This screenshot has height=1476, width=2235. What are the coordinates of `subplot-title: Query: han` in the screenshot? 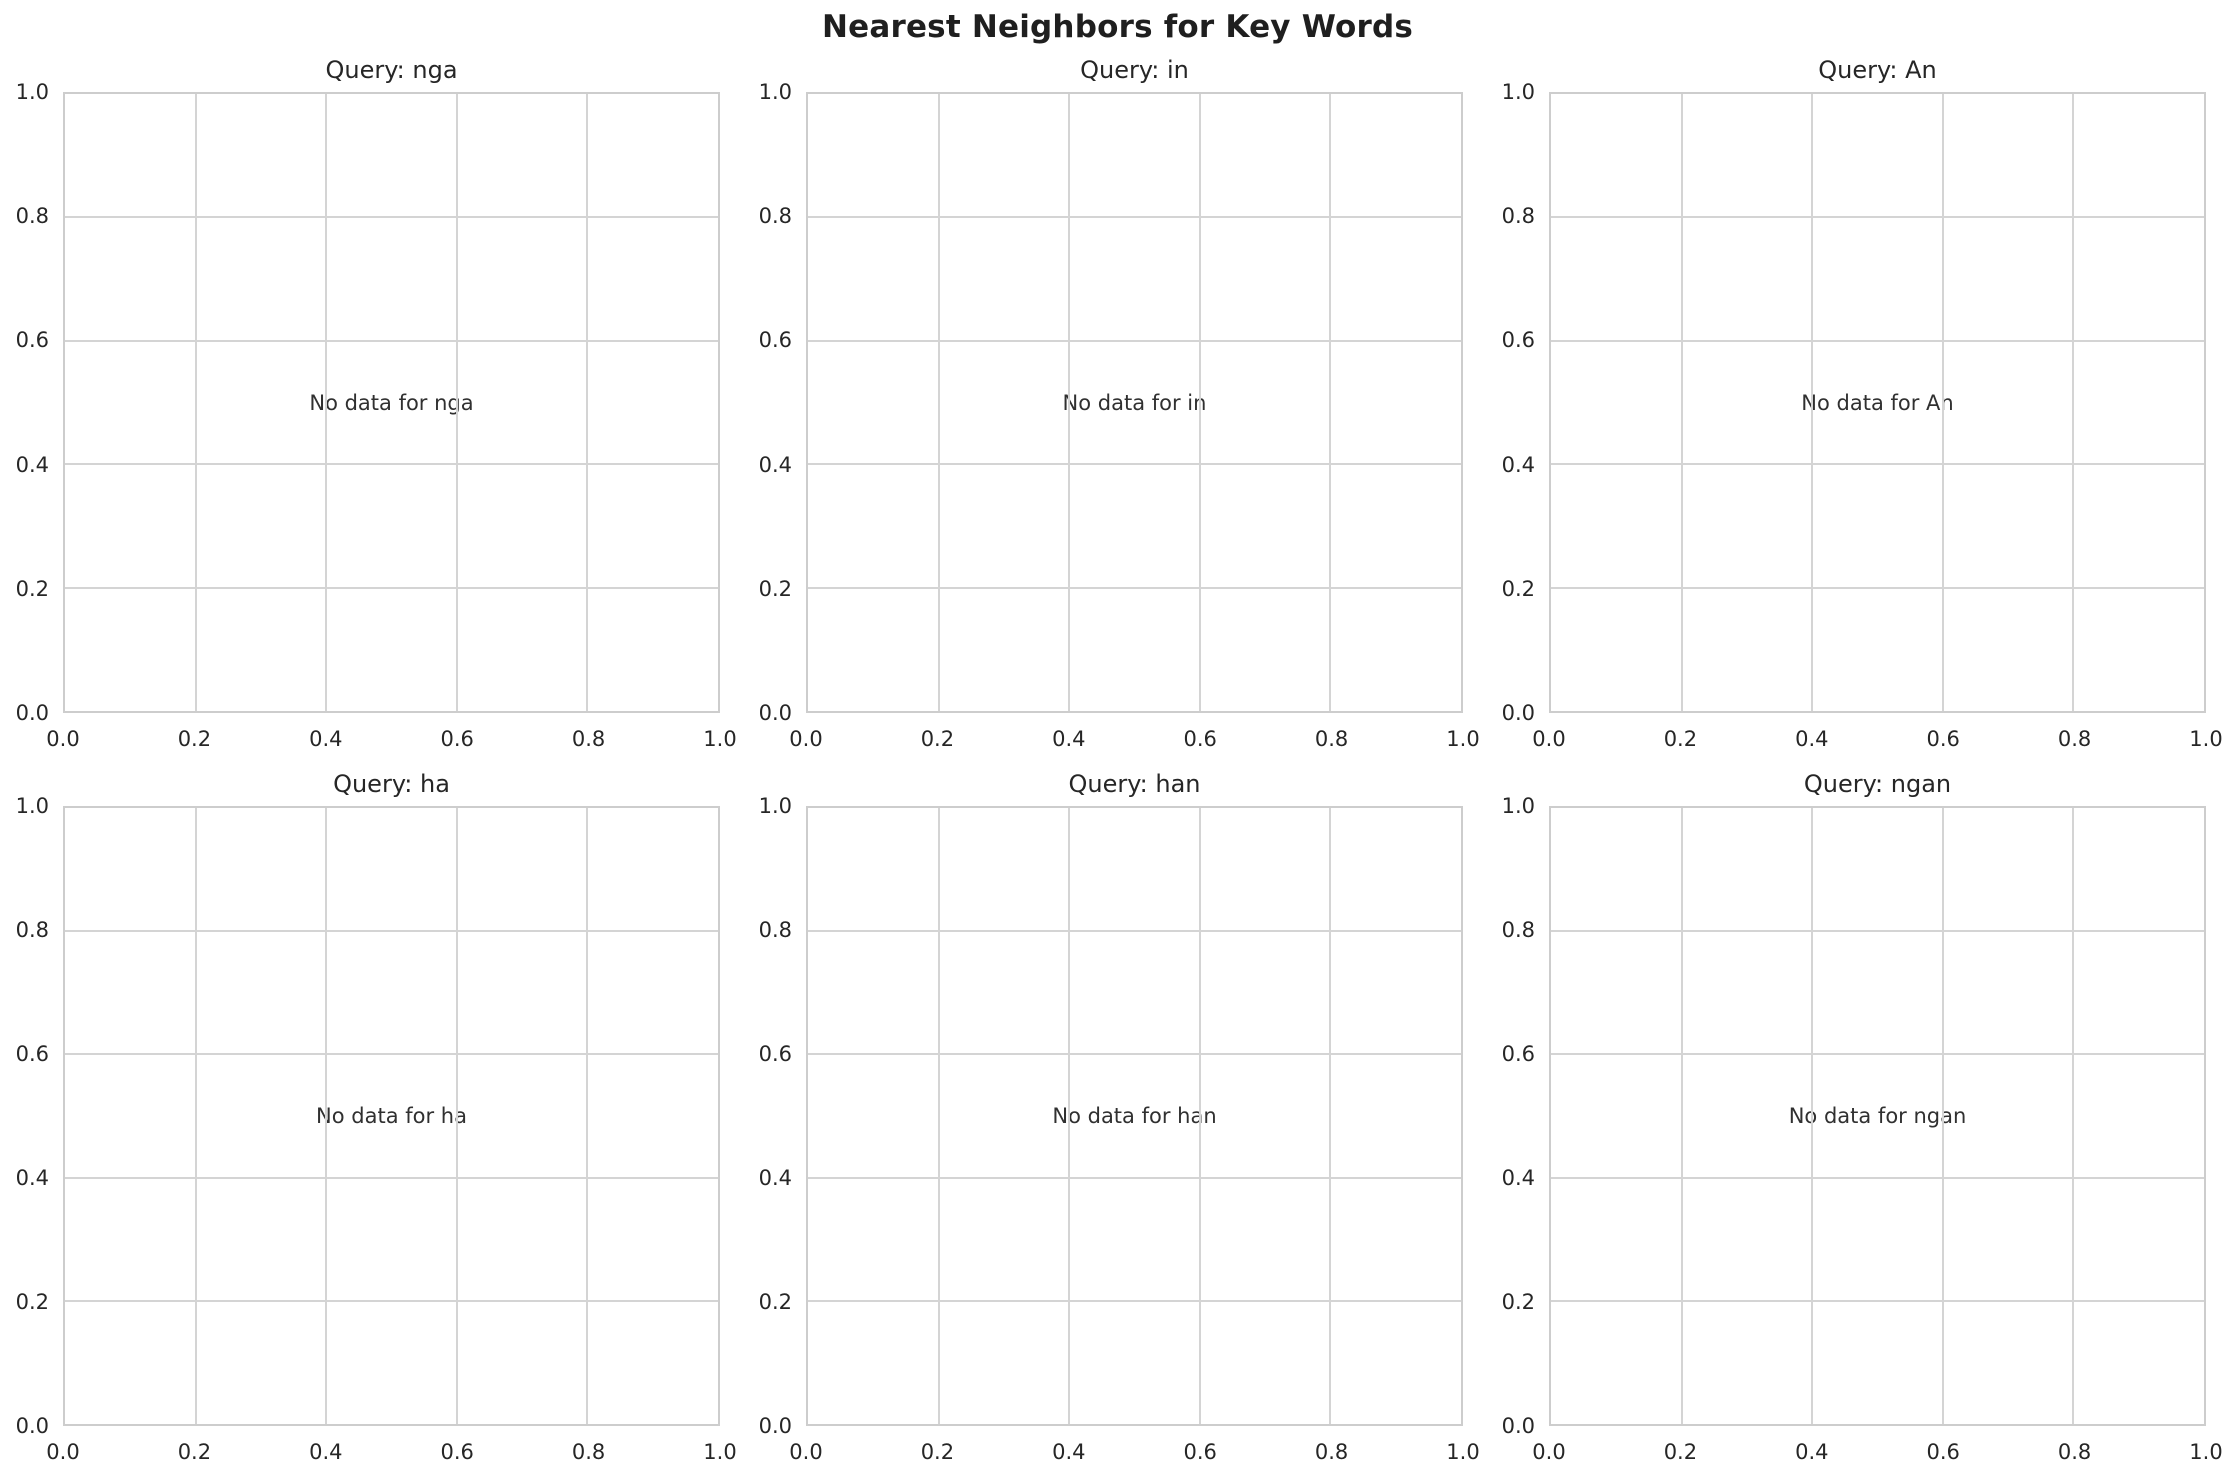 It's located at (1134, 784).